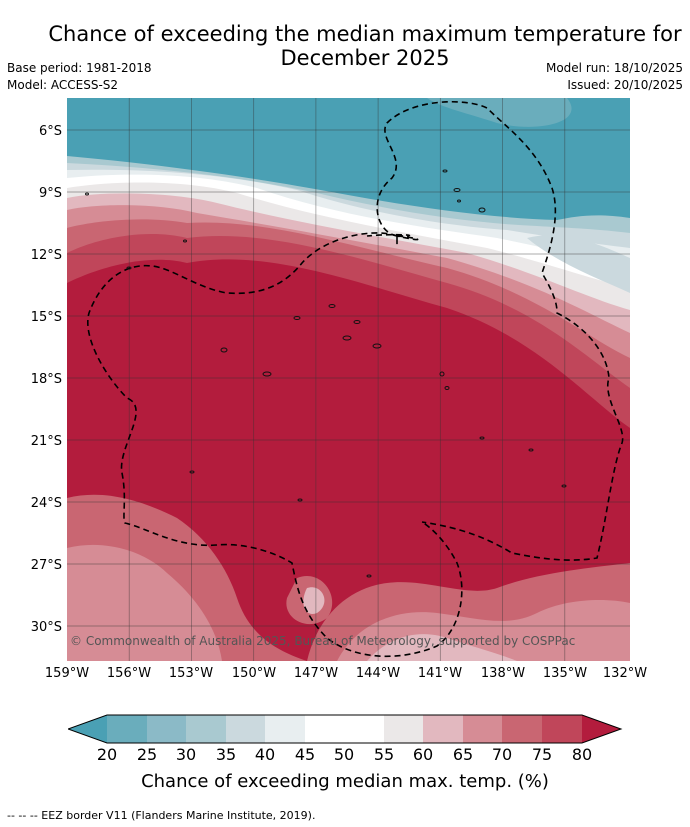 The image size is (690, 827). Describe the element at coordinates (191, 673) in the screenshot. I see `lon-label-153w: 153°W` at that location.